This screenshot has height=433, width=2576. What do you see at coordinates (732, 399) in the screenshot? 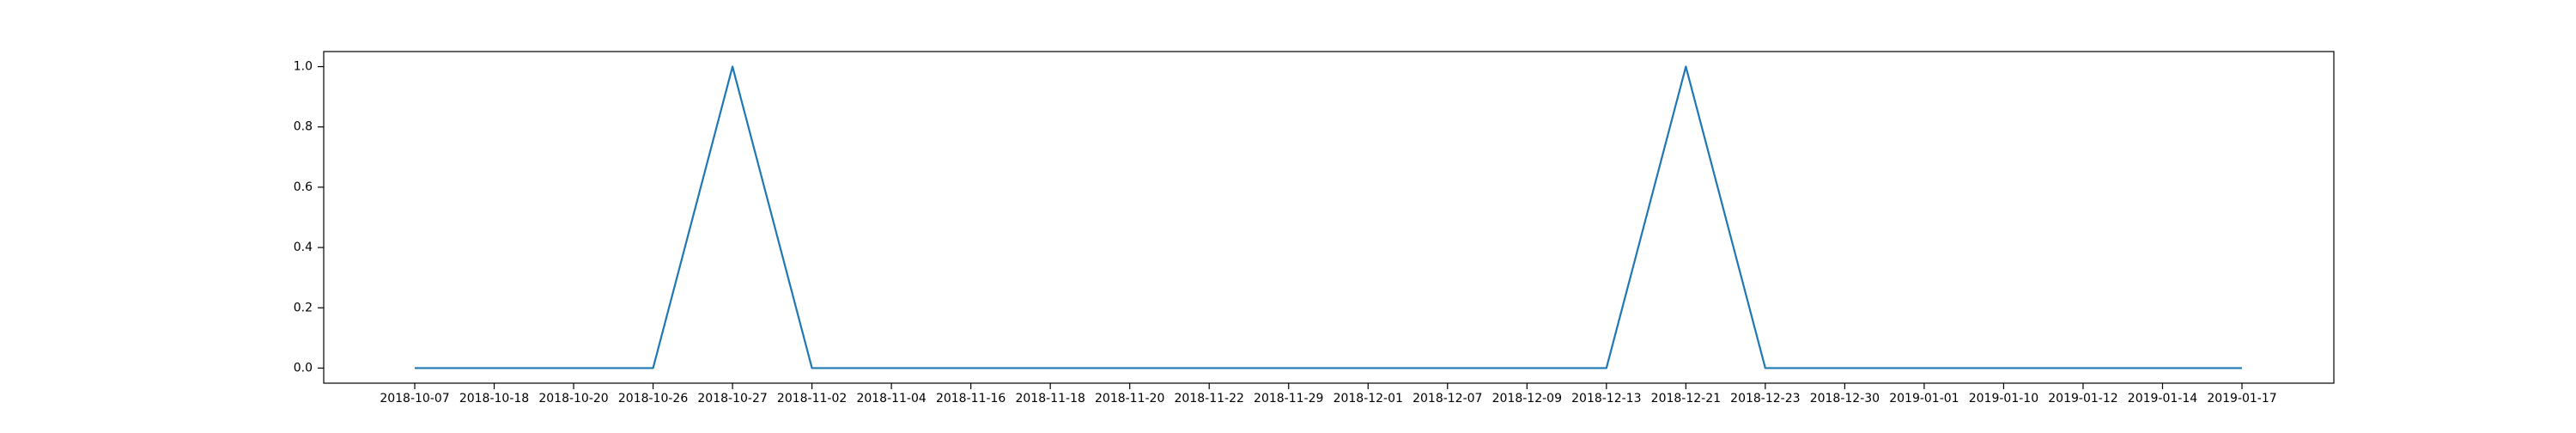
I see `x-tick-label: 2018-10-27` at bounding box center [732, 399].